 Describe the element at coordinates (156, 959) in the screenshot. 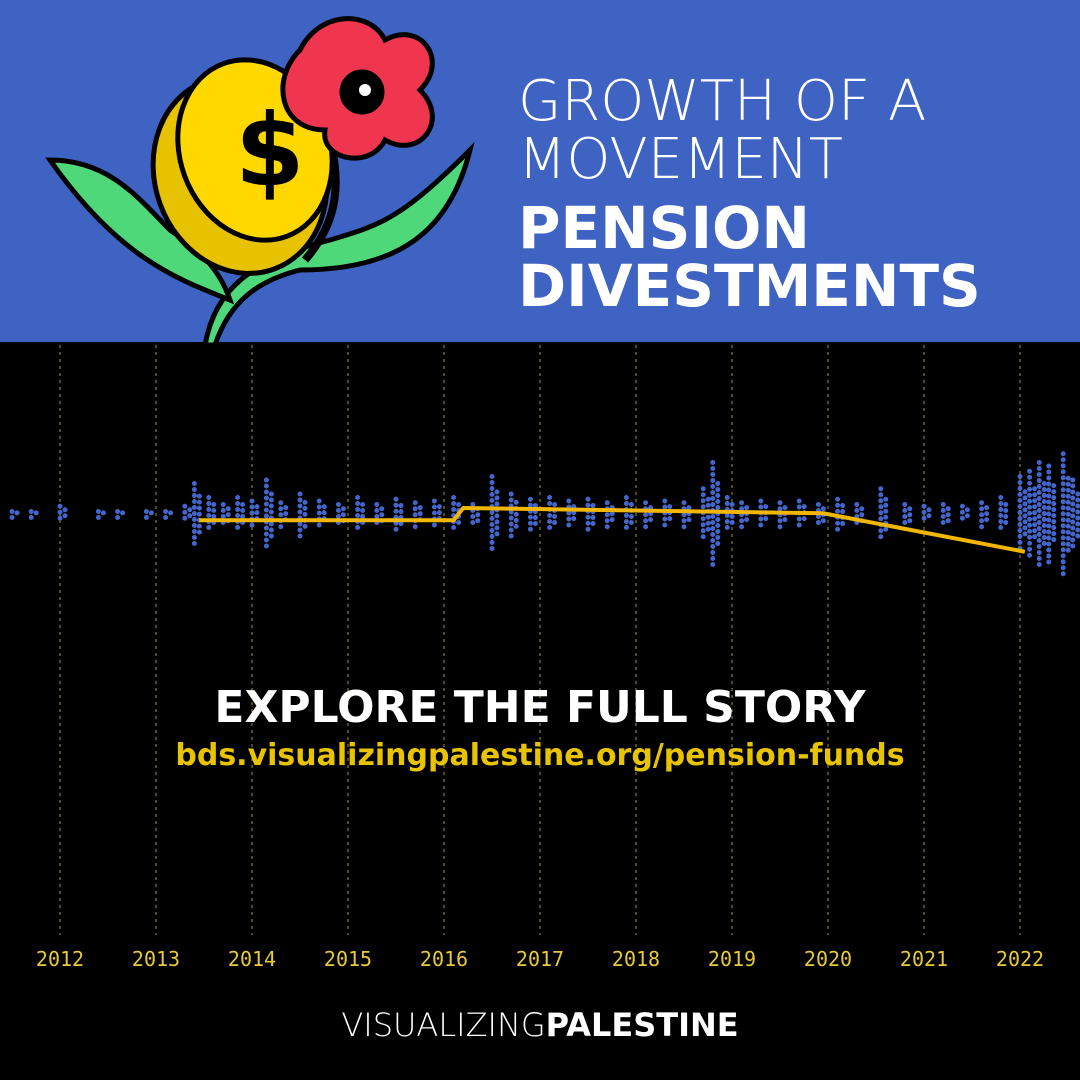

I see `x-tick-label: 2013` at that location.